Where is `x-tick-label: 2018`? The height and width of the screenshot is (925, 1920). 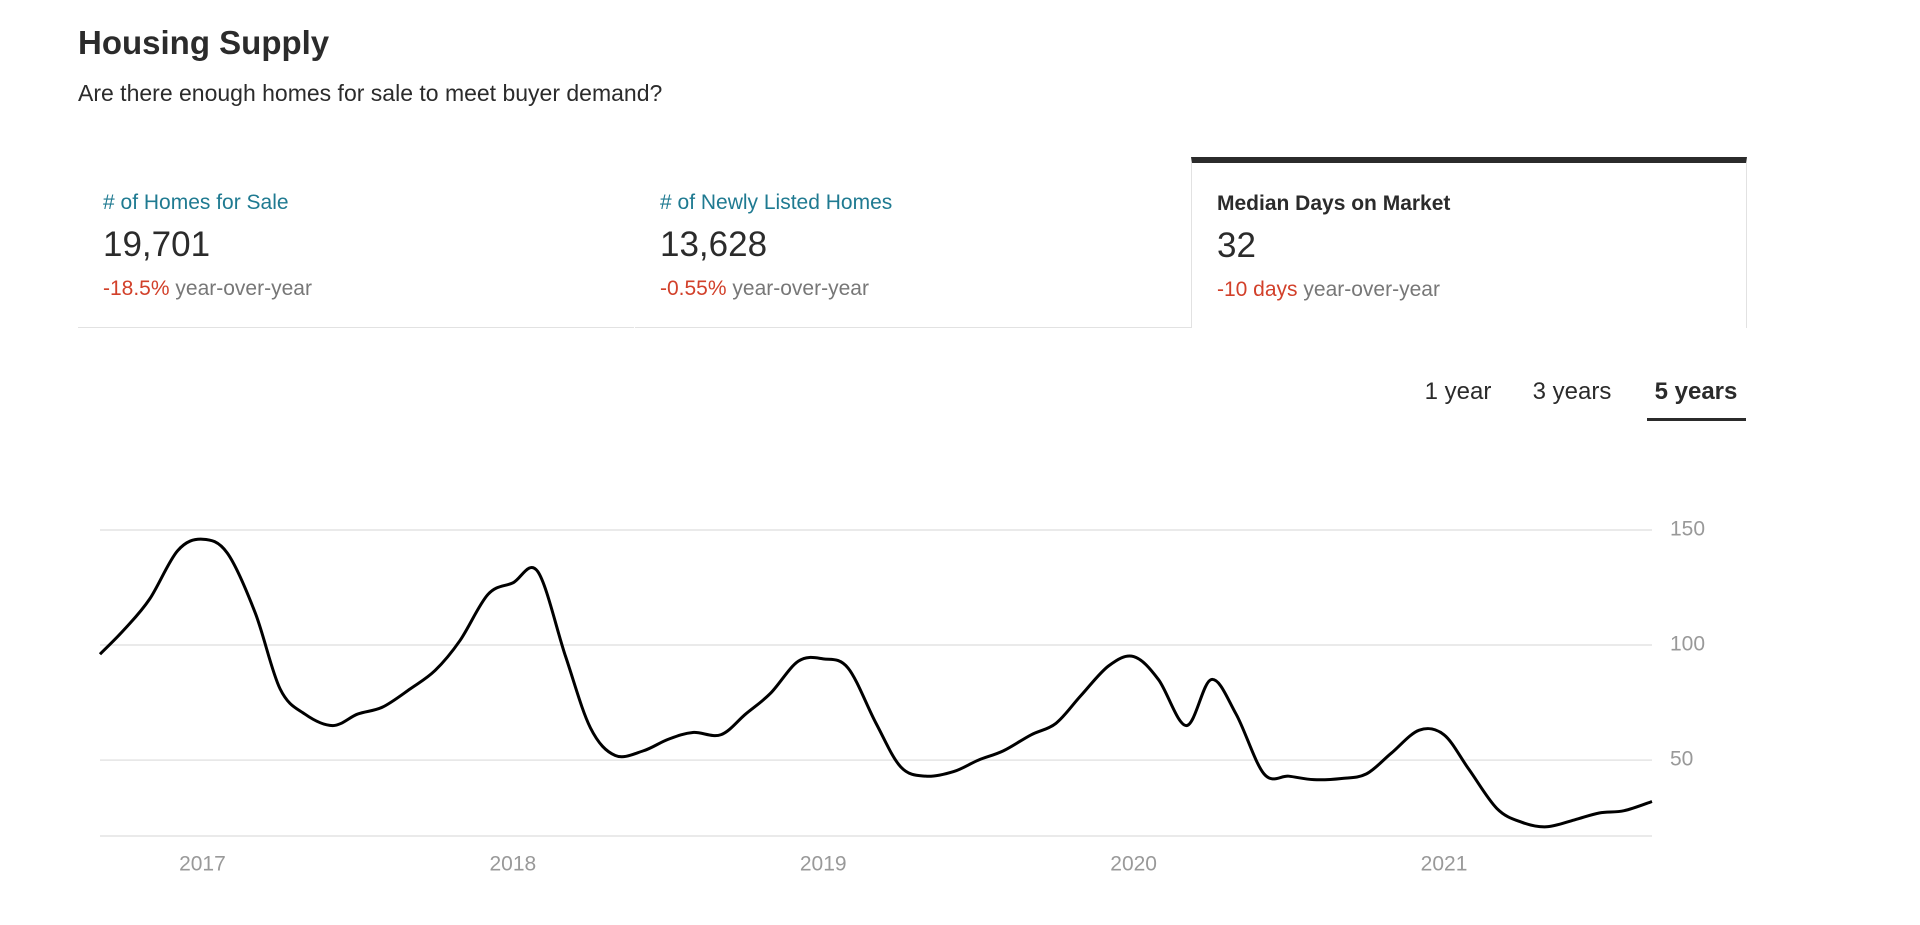 x-tick-label: 2018 is located at coordinates (512, 864).